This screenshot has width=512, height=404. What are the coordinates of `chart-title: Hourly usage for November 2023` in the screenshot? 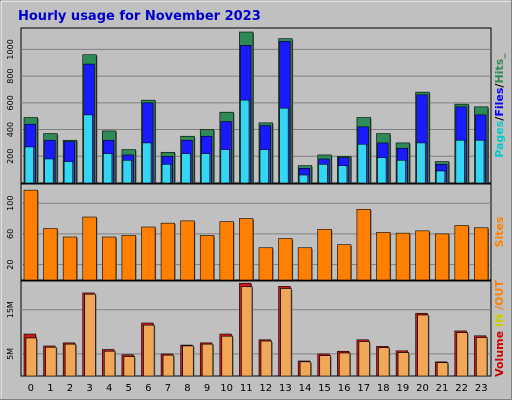 It's located at (139, 16).